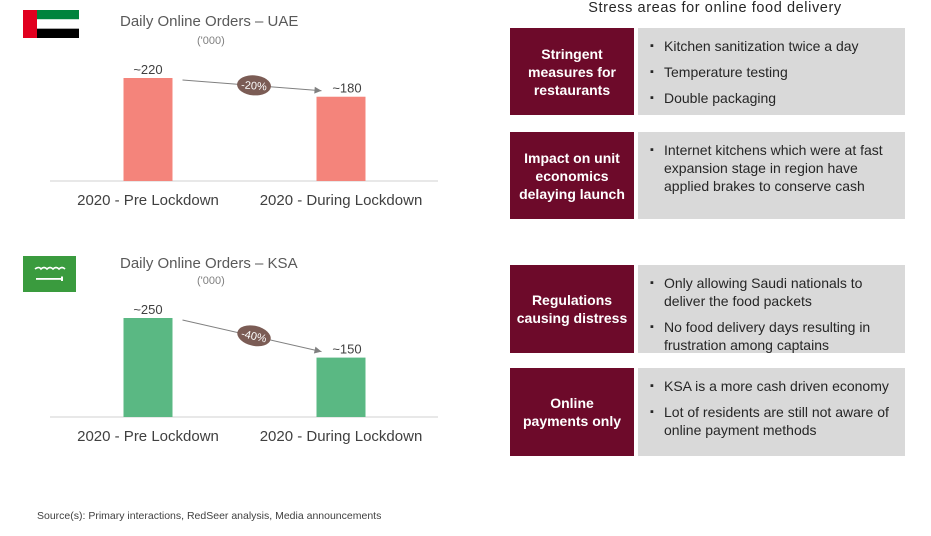 The height and width of the screenshot is (536, 931). I want to click on change-label: -20%, so click(254, 86).